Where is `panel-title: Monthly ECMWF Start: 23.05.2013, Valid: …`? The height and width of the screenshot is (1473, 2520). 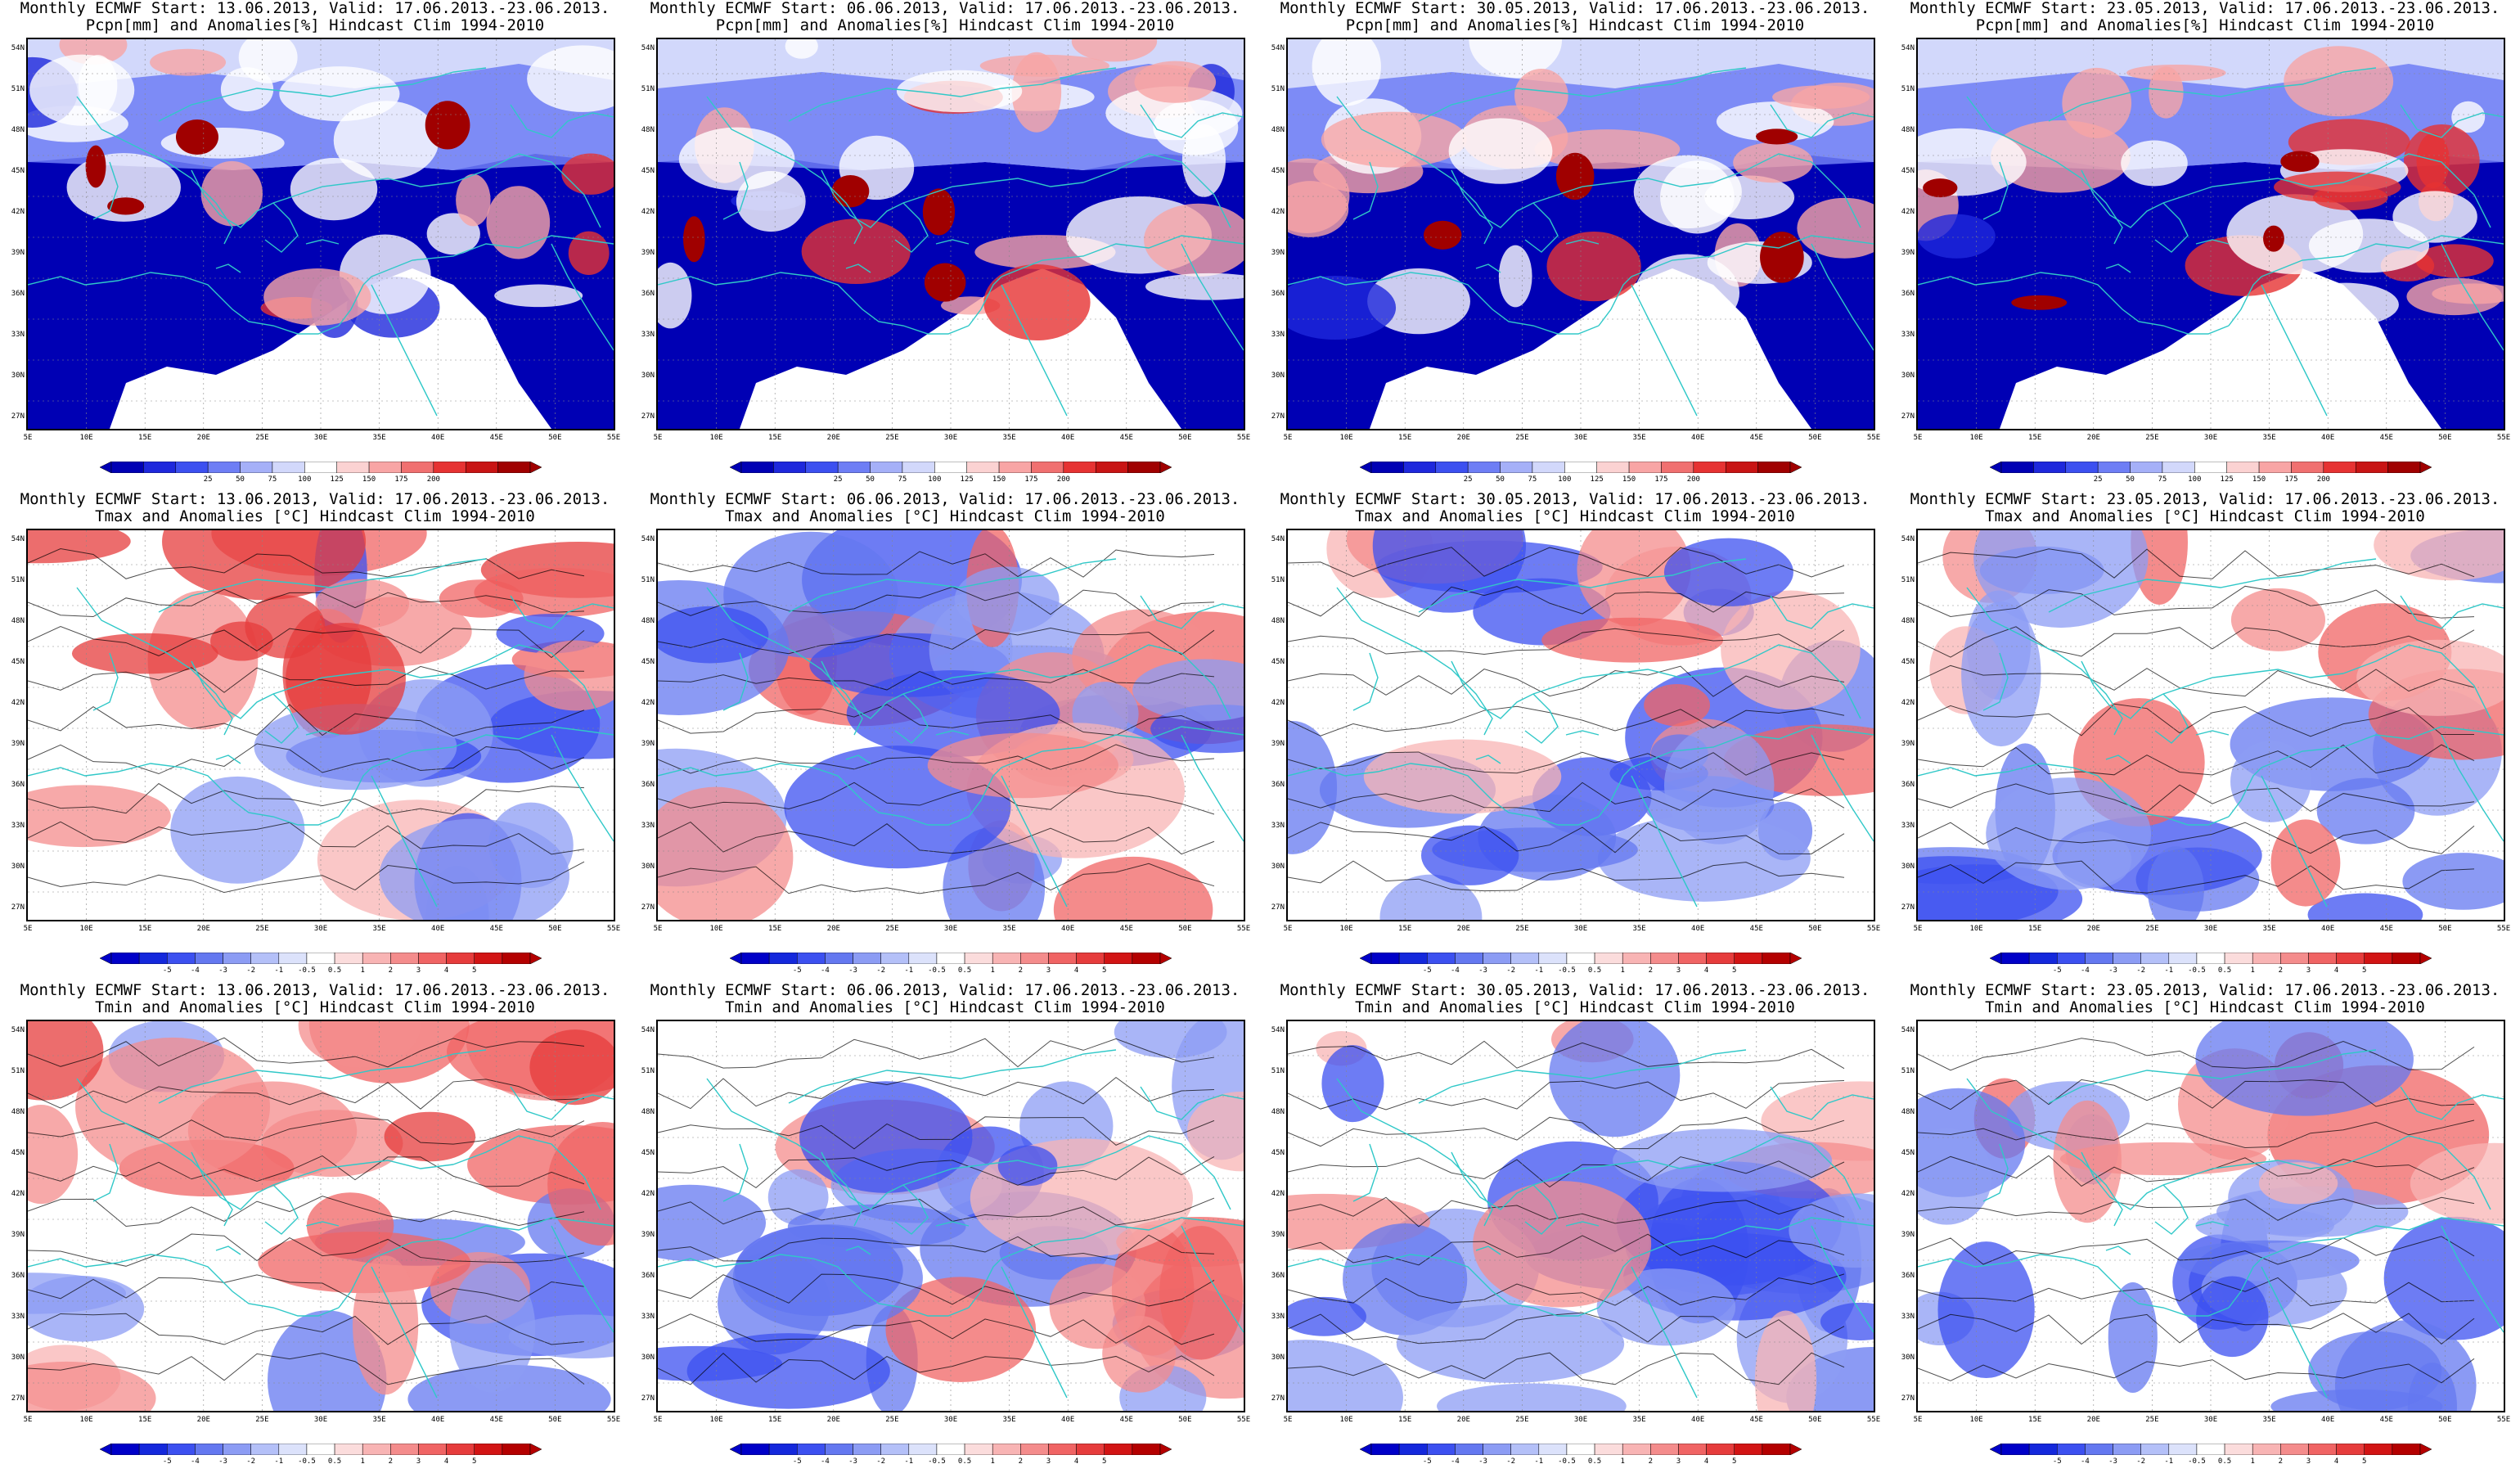 panel-title: Monthly ECMWF Start: 23.05.2013, Valid: … is located at coordinates (2205, 499).